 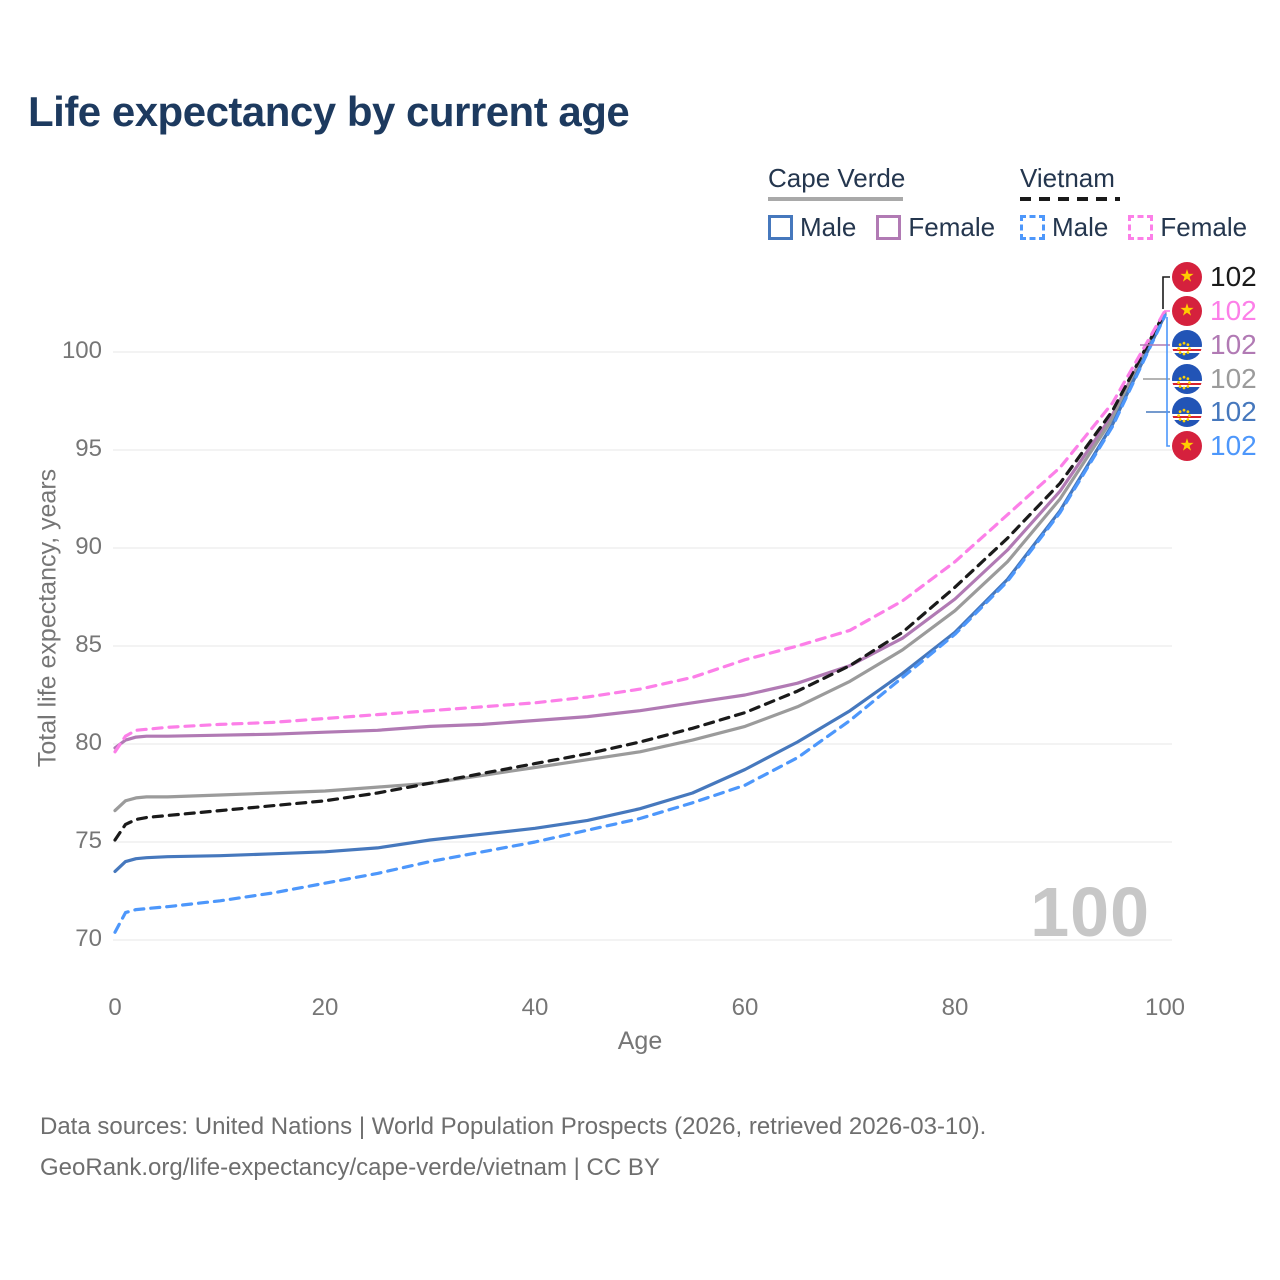 What do you see at coordinates (81, 350) in the screenshot?
I see `y-tick-label-100: 100` at bounding box center [81, 350].